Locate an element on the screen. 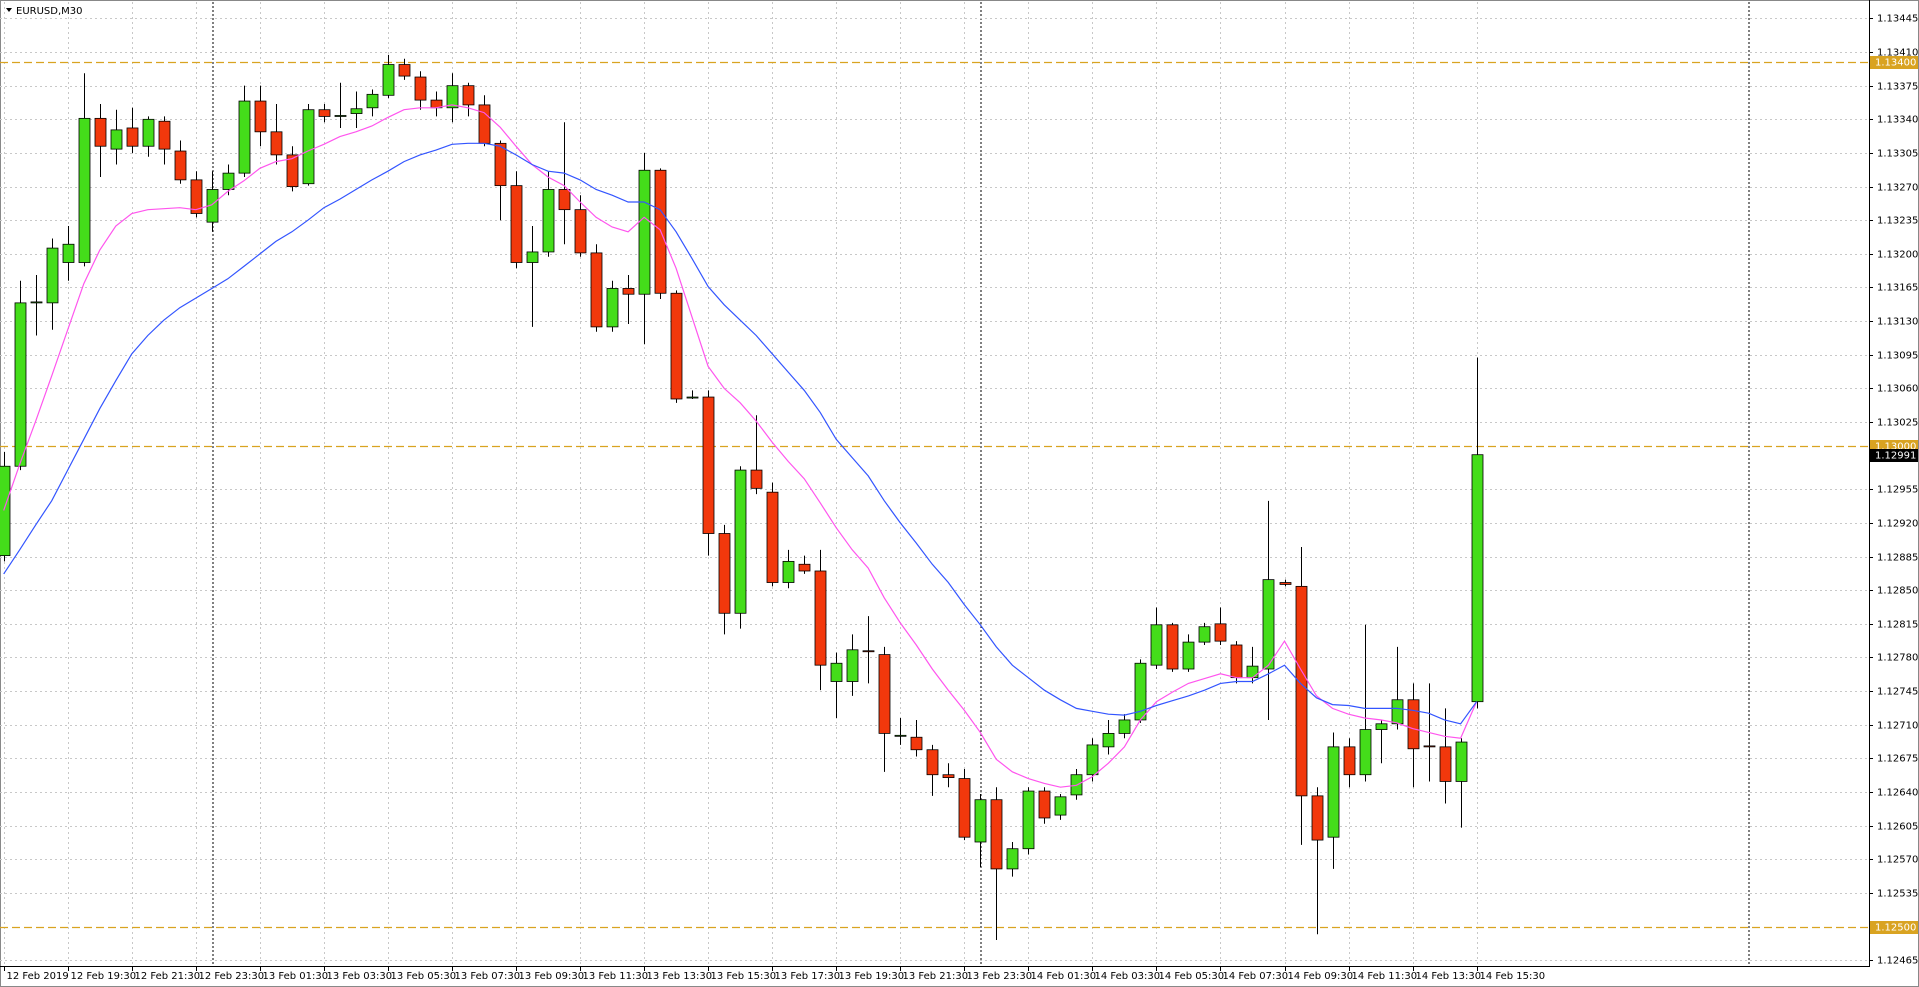 The width and height of the screenshot is (1919, 987). y-tick-label: 1.13060 is located at coordinates (1897, 389).